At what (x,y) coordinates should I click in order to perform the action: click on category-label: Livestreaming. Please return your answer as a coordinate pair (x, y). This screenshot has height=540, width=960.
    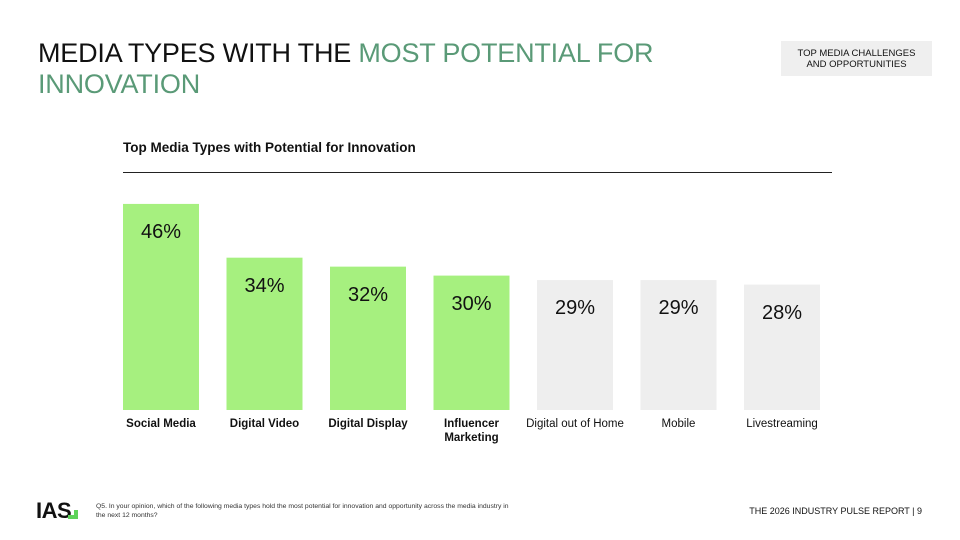
    Looking at the image, I should click on (782, 424).